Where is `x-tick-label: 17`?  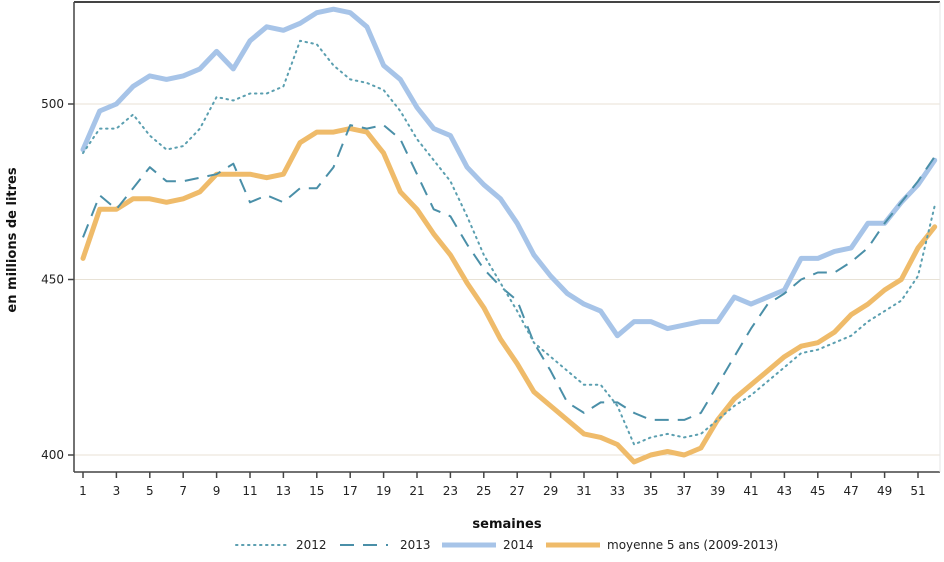
x-tick-label: 17 is located at coordinates (350, 491).